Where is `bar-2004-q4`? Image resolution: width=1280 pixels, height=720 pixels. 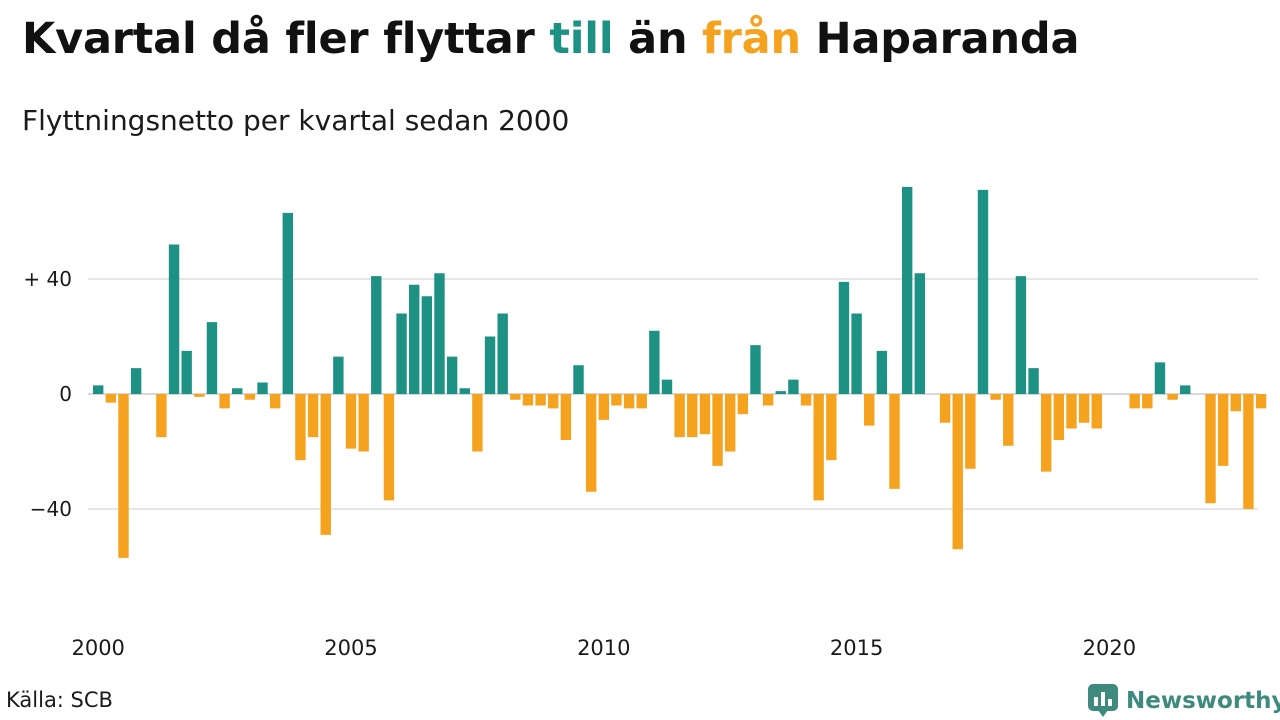
bar-2004-q4 is located at coordinates (338, 375).